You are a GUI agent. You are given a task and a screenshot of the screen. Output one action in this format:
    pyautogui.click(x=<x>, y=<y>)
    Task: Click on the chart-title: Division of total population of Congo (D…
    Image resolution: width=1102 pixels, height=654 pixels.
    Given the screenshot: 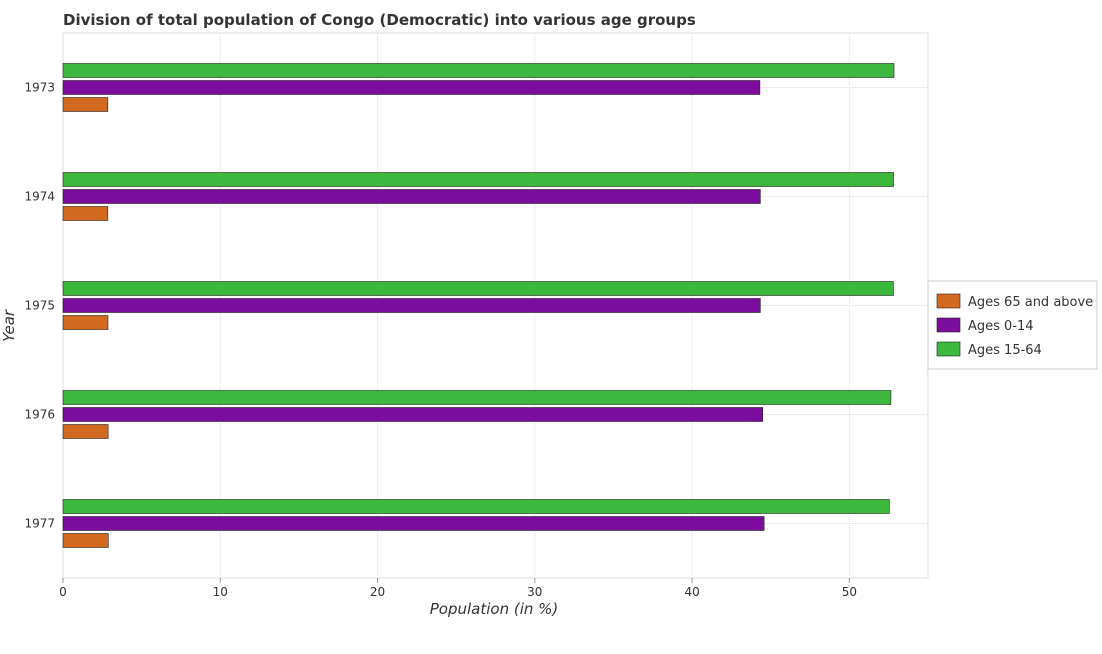 What is the action you would take?
    pyautogui.click(x=379, y=20)
    